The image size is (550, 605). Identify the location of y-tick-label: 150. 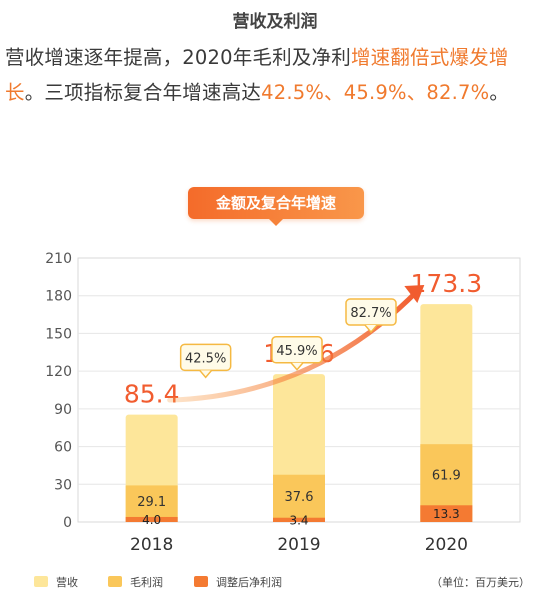
(58, 334).